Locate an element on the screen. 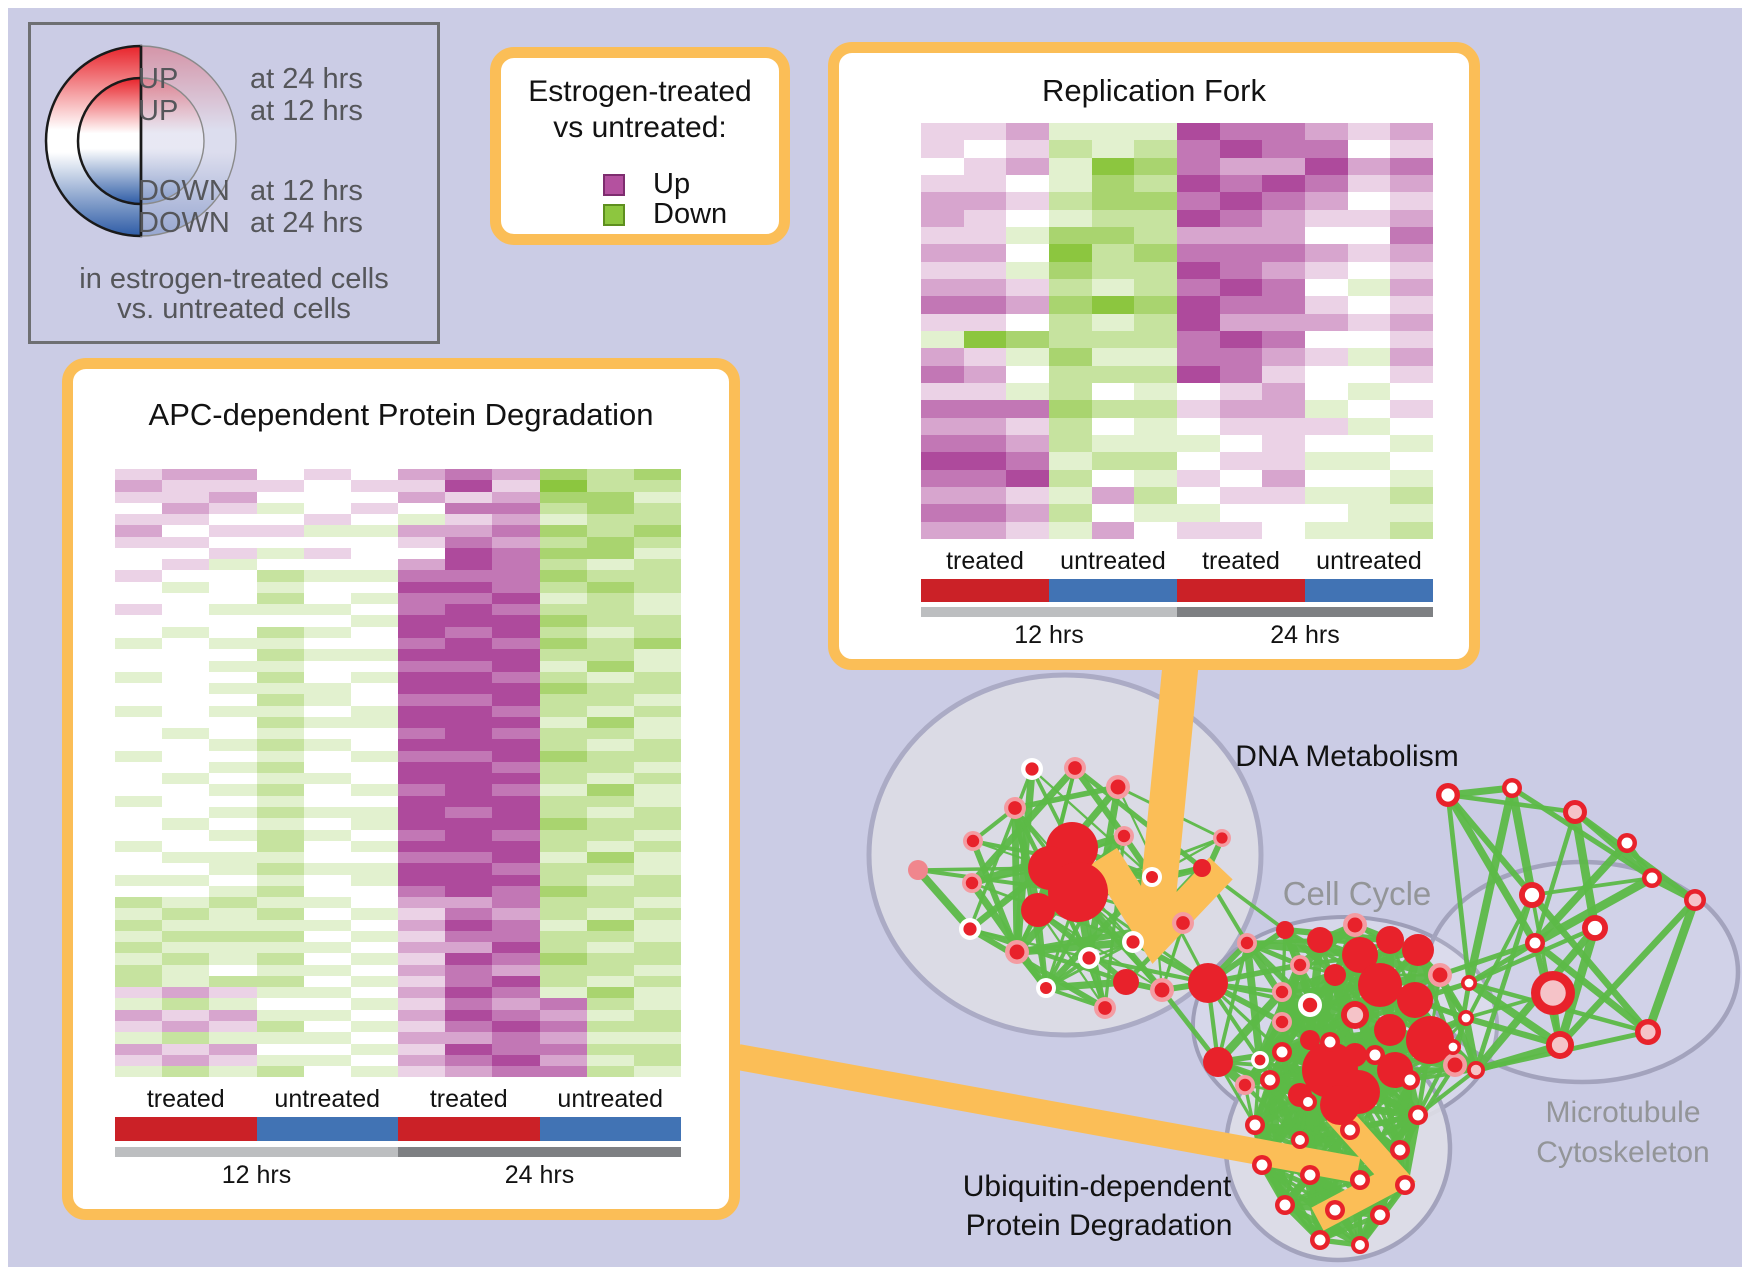 Image resolution: width=1750 pixels, height=1279 pixels. wheel-dir-up12: UP is located at coordinates (158, 111).